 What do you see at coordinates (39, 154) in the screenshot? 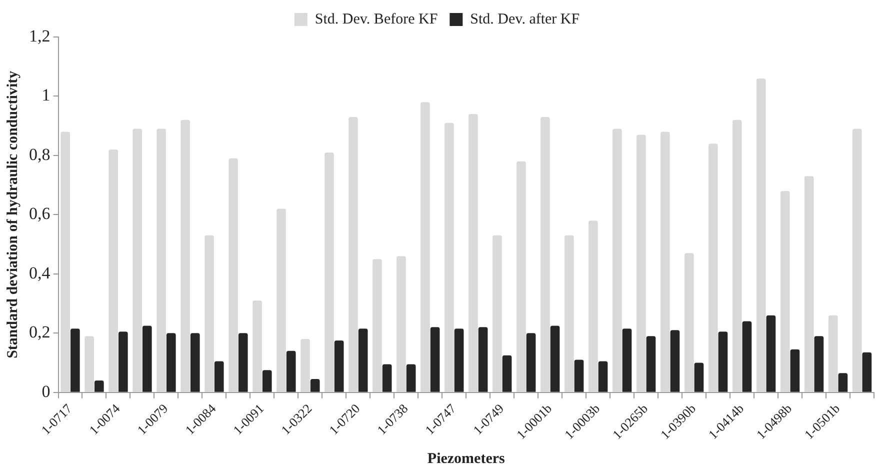
I see `y-tick-label: 0,8` at bounding box center [39, 154].